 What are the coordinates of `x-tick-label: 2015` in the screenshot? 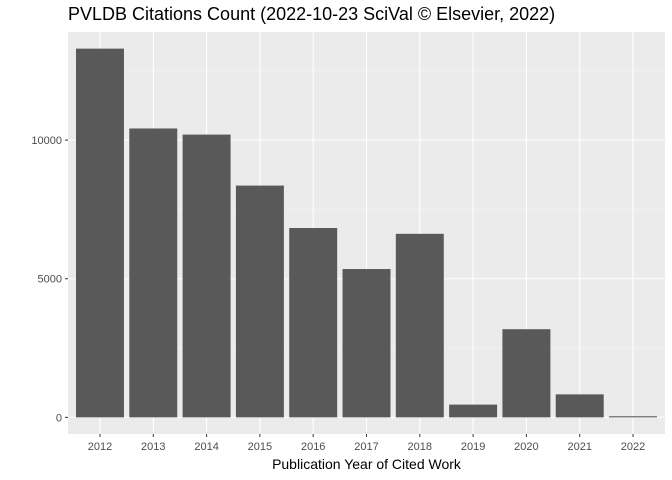 It's located at (260, 447).